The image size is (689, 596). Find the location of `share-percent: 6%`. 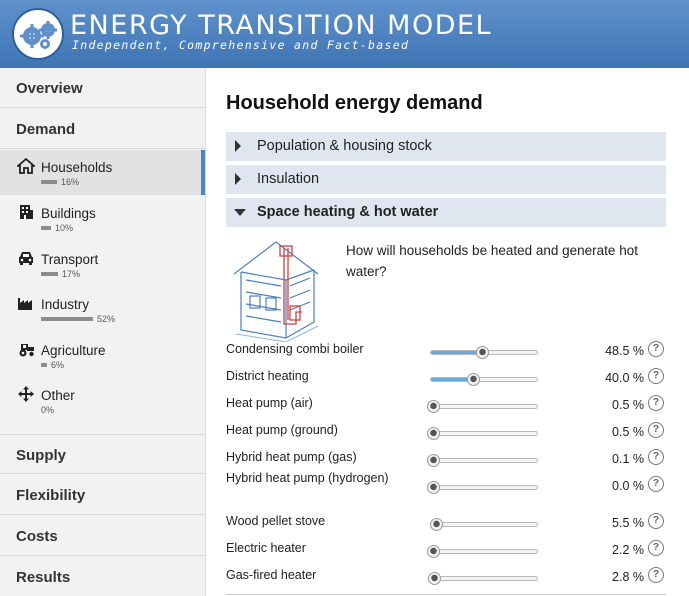

share-percent: 6% is located at coordinates (58, 365).